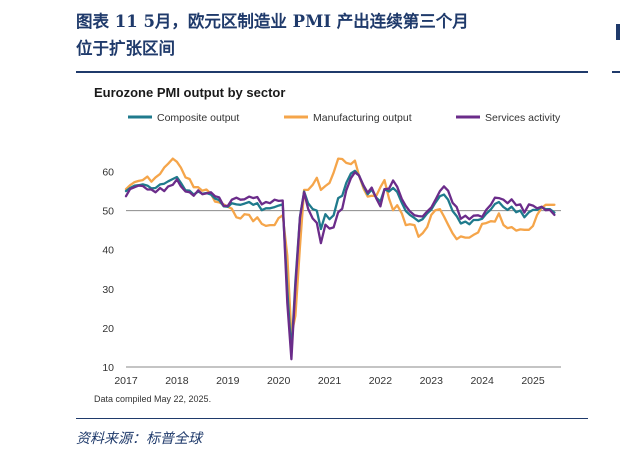 Image resolution: width=620 pixels, height=460 pixels. What do you see at coordinates (523, 118) in the screenshot?
I see `legend-label-2: Services activity` at bounding box center [523, 118].